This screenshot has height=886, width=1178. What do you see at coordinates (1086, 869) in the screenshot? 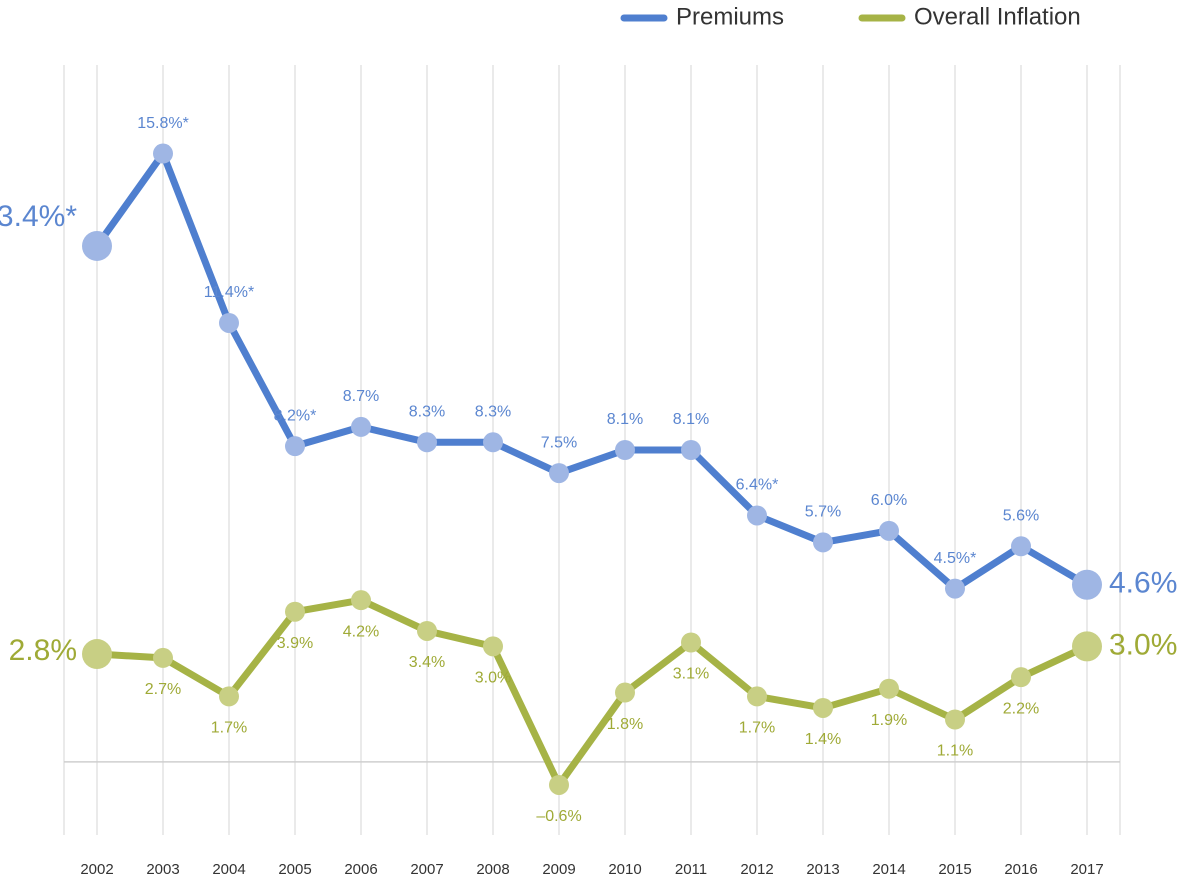
I see `x-tick-label: 2017` at bounding box center [1086, 869].